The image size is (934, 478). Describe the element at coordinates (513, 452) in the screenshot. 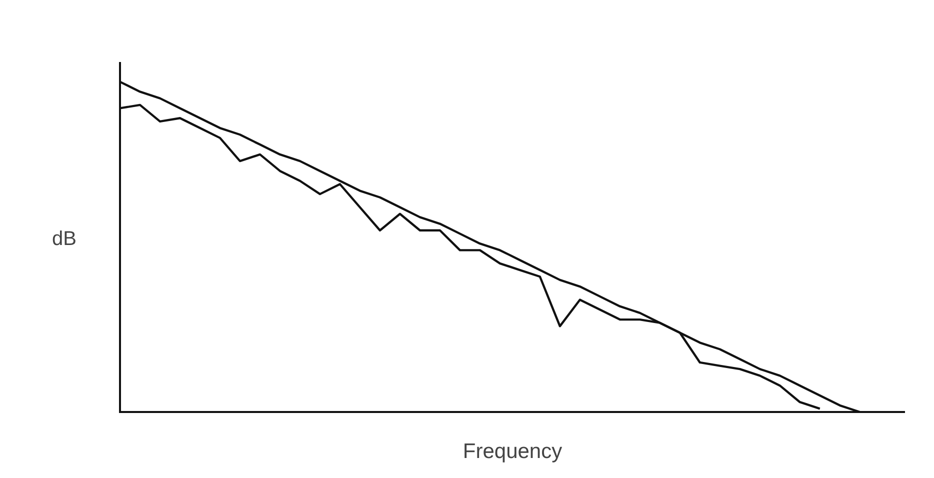

I see `x-axis-title: Frequency` at that location.